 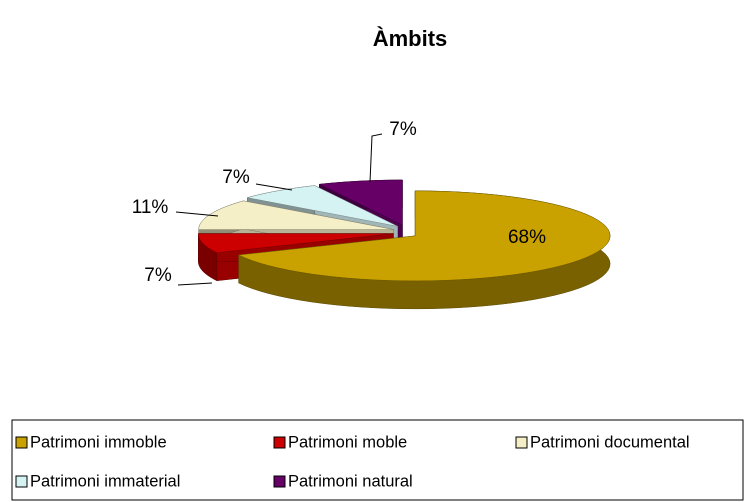 What do you see at coordinates (410, 38) in the screenshot?
I see `chart-title: Àmbits` at bounding box center [410, 38].